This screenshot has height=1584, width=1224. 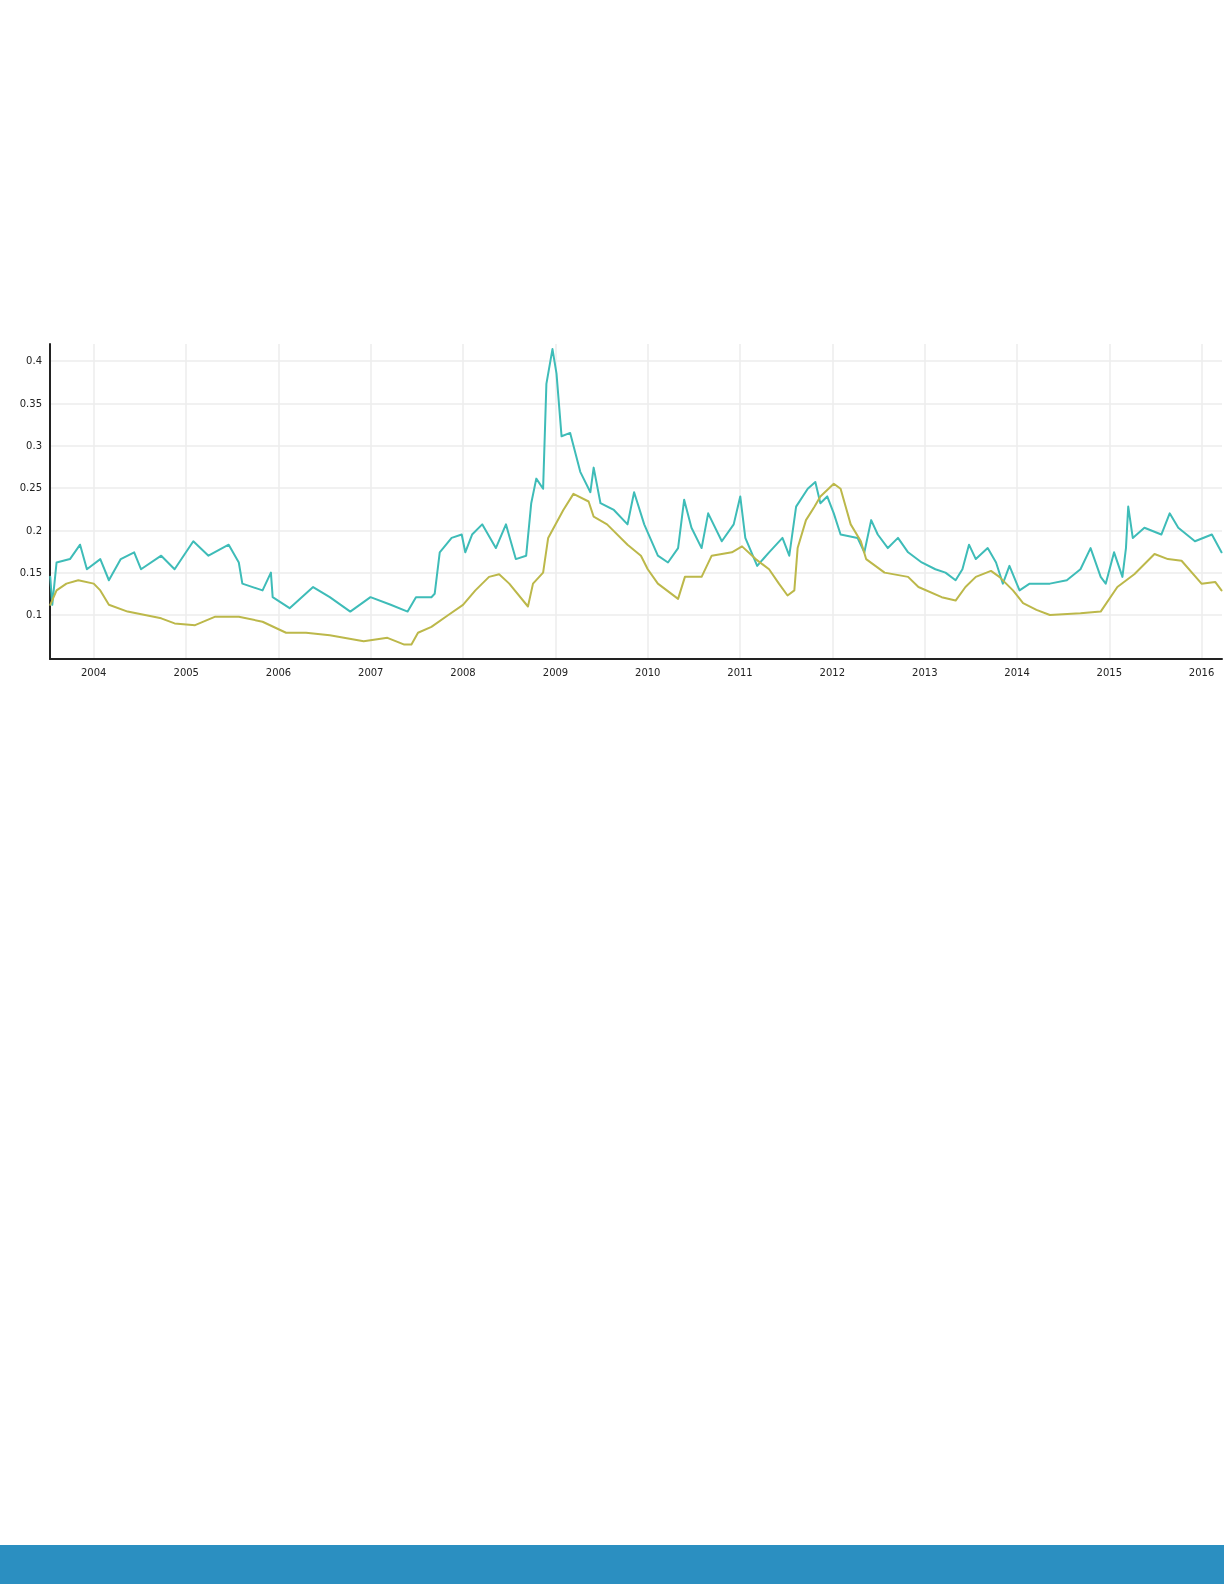 I want to click on x-tick-label: 2005, so click(x=186, y=672).